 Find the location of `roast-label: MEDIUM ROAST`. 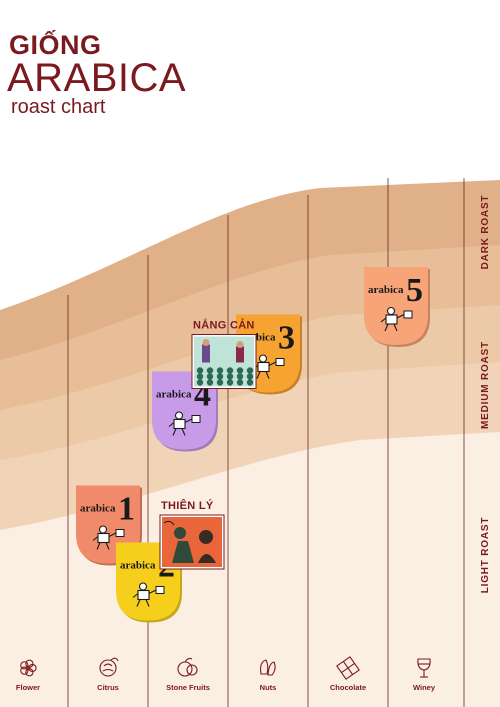

roast-label: MEDIUM ROAST is located at coordinates (485, 385).